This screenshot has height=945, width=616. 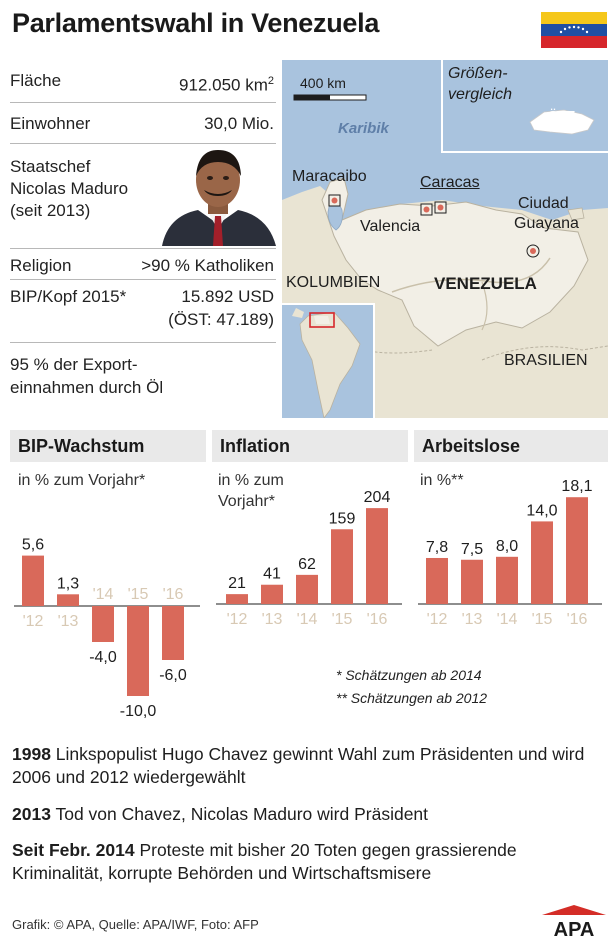 I want to click on maduro-photo, so click(x=218, y=196).